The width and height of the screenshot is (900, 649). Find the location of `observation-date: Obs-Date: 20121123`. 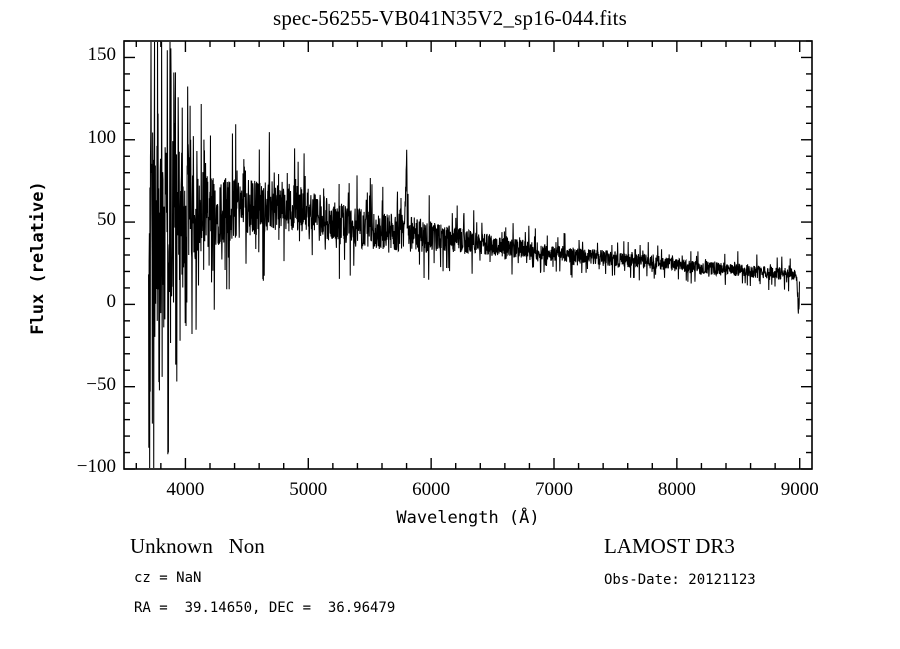

observation-date: Obs-Date: 20121123 is located at coordinates (680, 580).